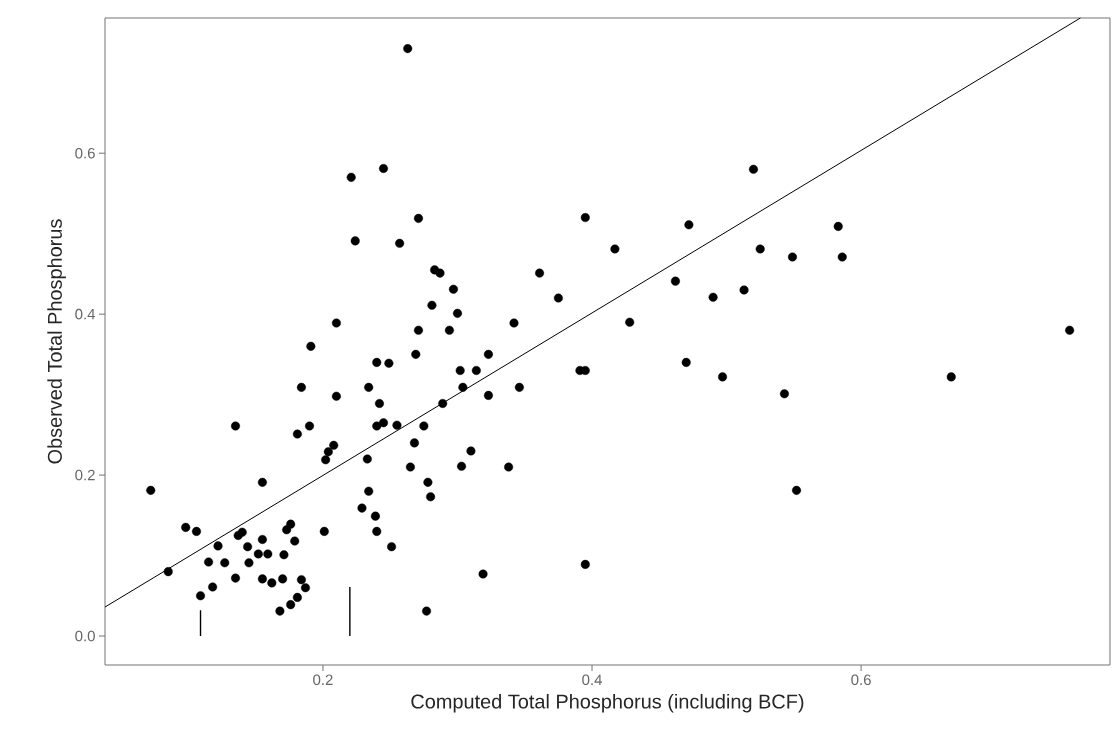  What do you see at coordinates (85, 636) in the screenshot?
I see `y-tick-label: 0.0` at bounding box center [85, 636].